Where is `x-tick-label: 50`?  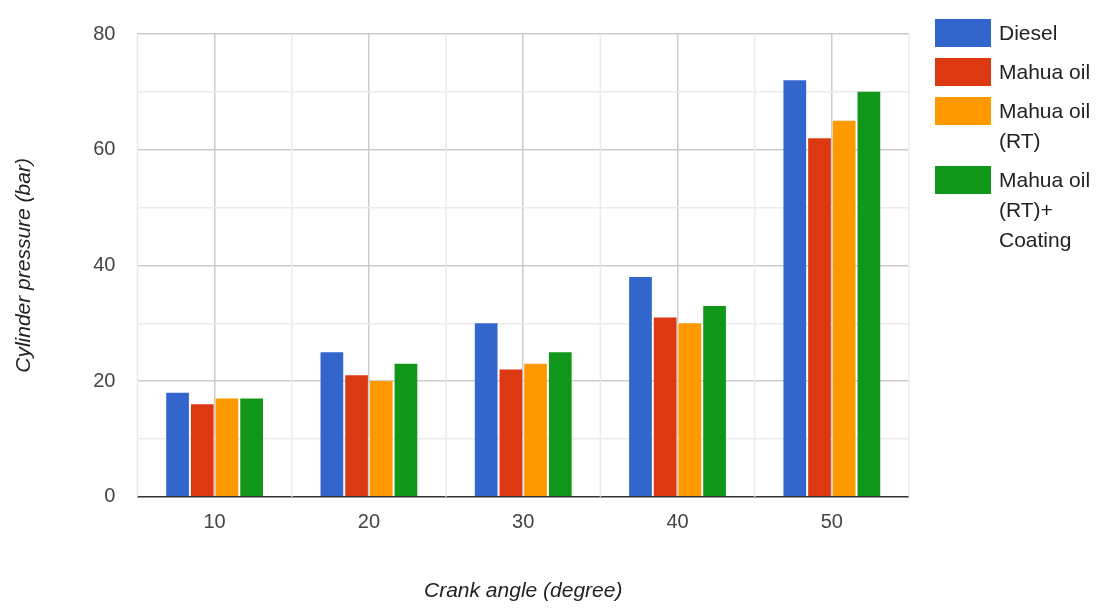
x-tick-label: 50 is located at coordinates (831, 521).